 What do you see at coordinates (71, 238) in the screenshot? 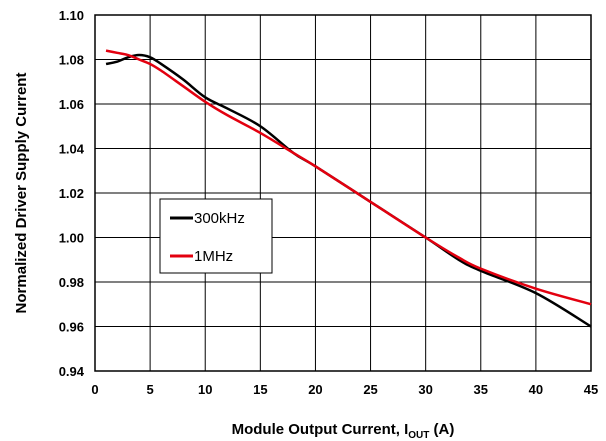
I see `y-tick-label: 1.00` at bounding box center [71, 238].